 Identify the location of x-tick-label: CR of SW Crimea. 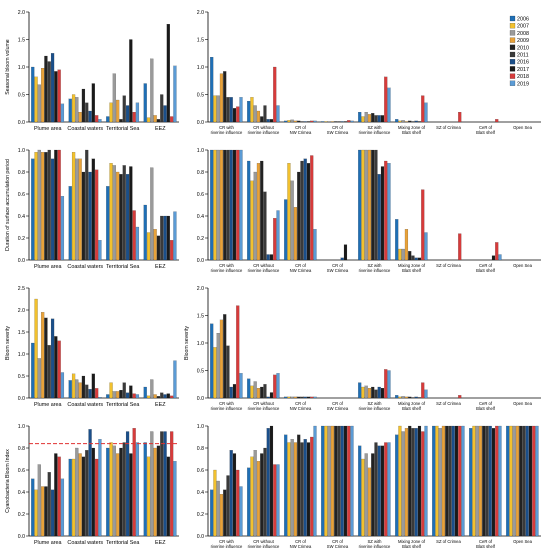
(338, 130).